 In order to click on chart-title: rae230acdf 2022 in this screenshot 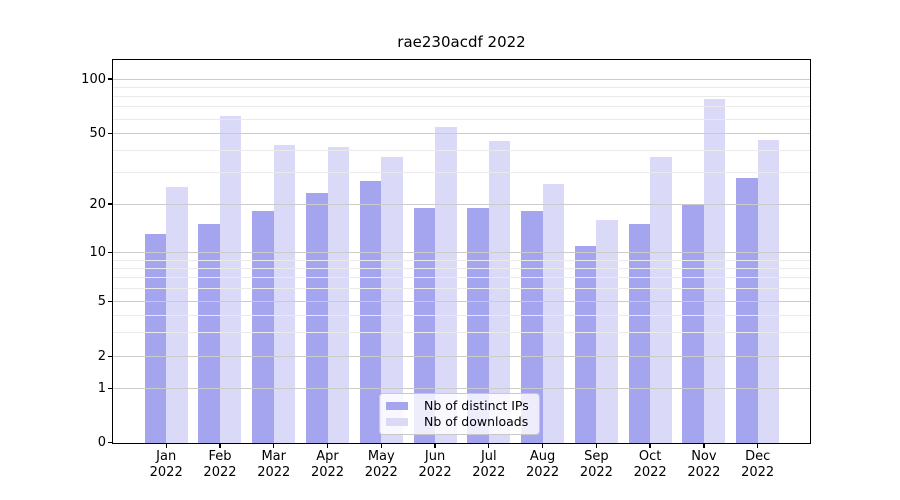, I will do `click(461, 42)`.